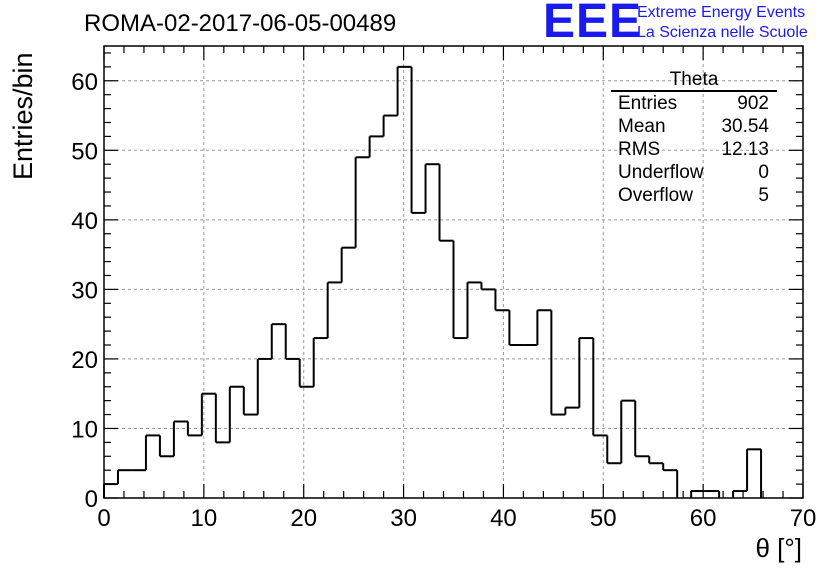 The image size is (836, 572). Describe the element at coordinates (763, 172) in the screenshot. I see `stats-value: 0` at that location.